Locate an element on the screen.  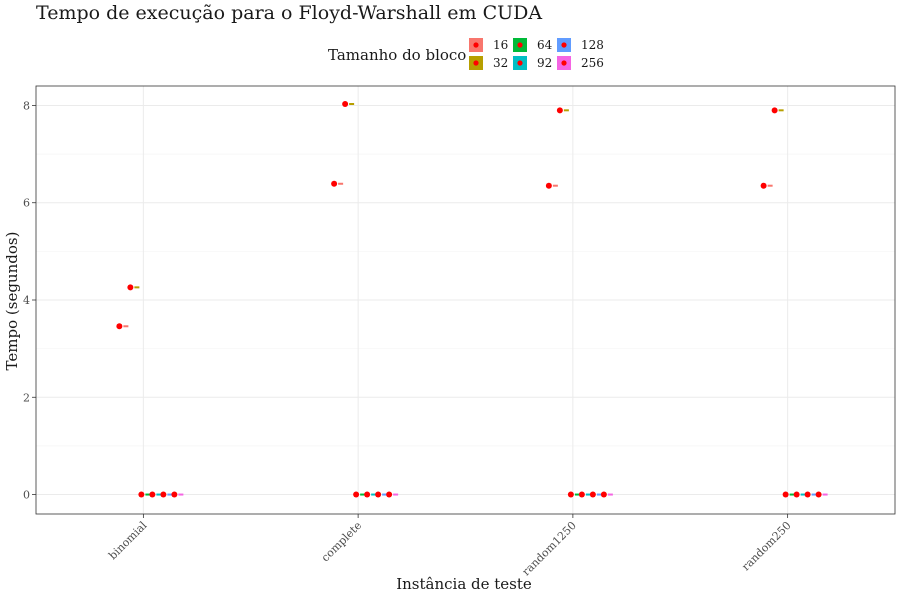
legend-key-32: 32 is located at coordinates (488, 63).